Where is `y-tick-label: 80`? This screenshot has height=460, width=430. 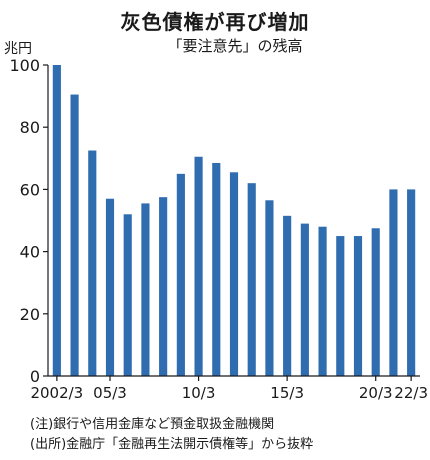 y-tick-label: 80 is located at coordinates (30, 127).